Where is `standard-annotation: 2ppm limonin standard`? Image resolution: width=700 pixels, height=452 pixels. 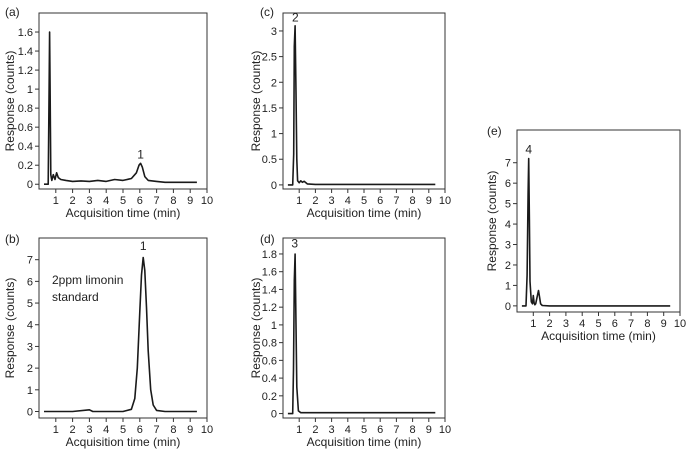
standard-annotation: 2ppm limonin standard is located at coordinates (87, 288).